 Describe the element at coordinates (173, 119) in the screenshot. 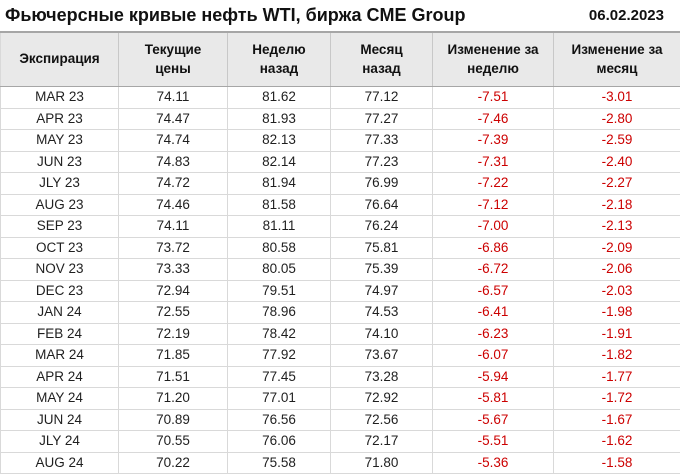

I see `value-cell: 74.47` at that location.